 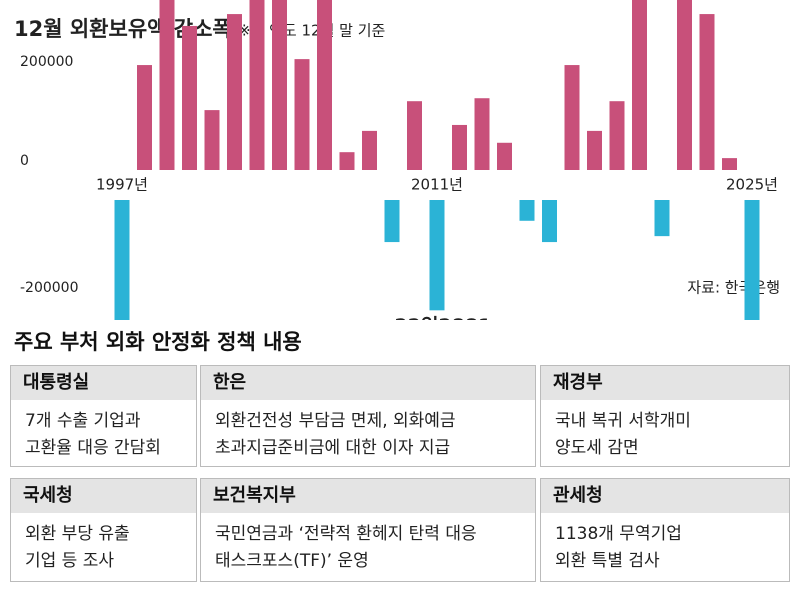 What do you see at coordinates (346, 534) in the screenshot?
I see `card-line: 국민연금과 ‘전략적 환헤지 탄력 대응` at bounding box center [346, 534].